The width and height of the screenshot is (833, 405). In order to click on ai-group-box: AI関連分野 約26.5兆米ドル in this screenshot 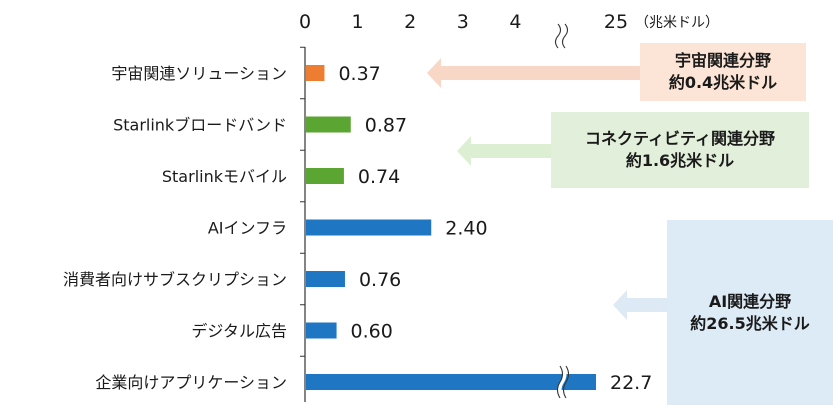, I will do `click(750, 312)`.